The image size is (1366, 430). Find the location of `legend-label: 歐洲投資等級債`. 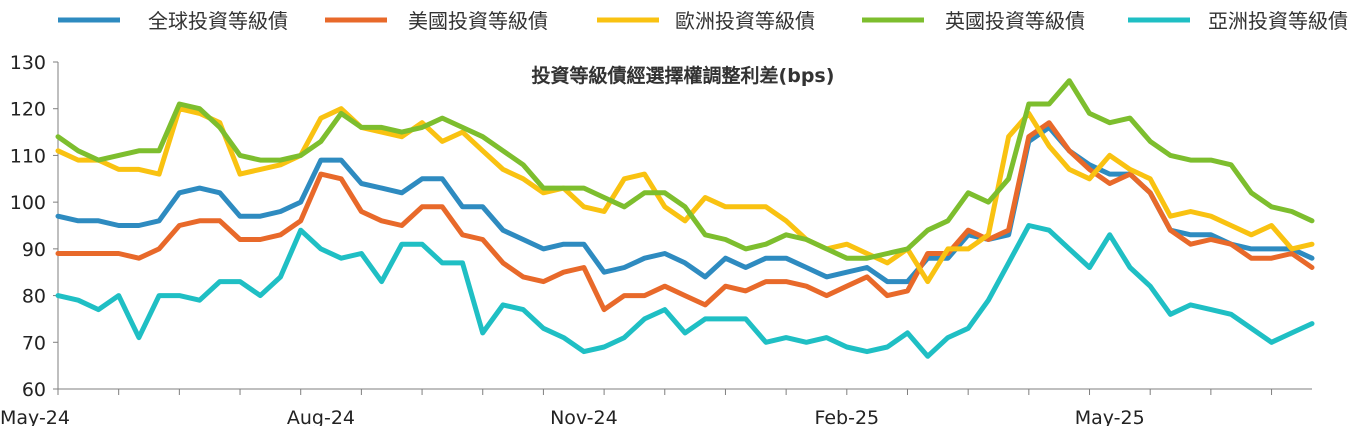

legend-label: 歐洲投資等級債 is located at coordinates (745, 21).